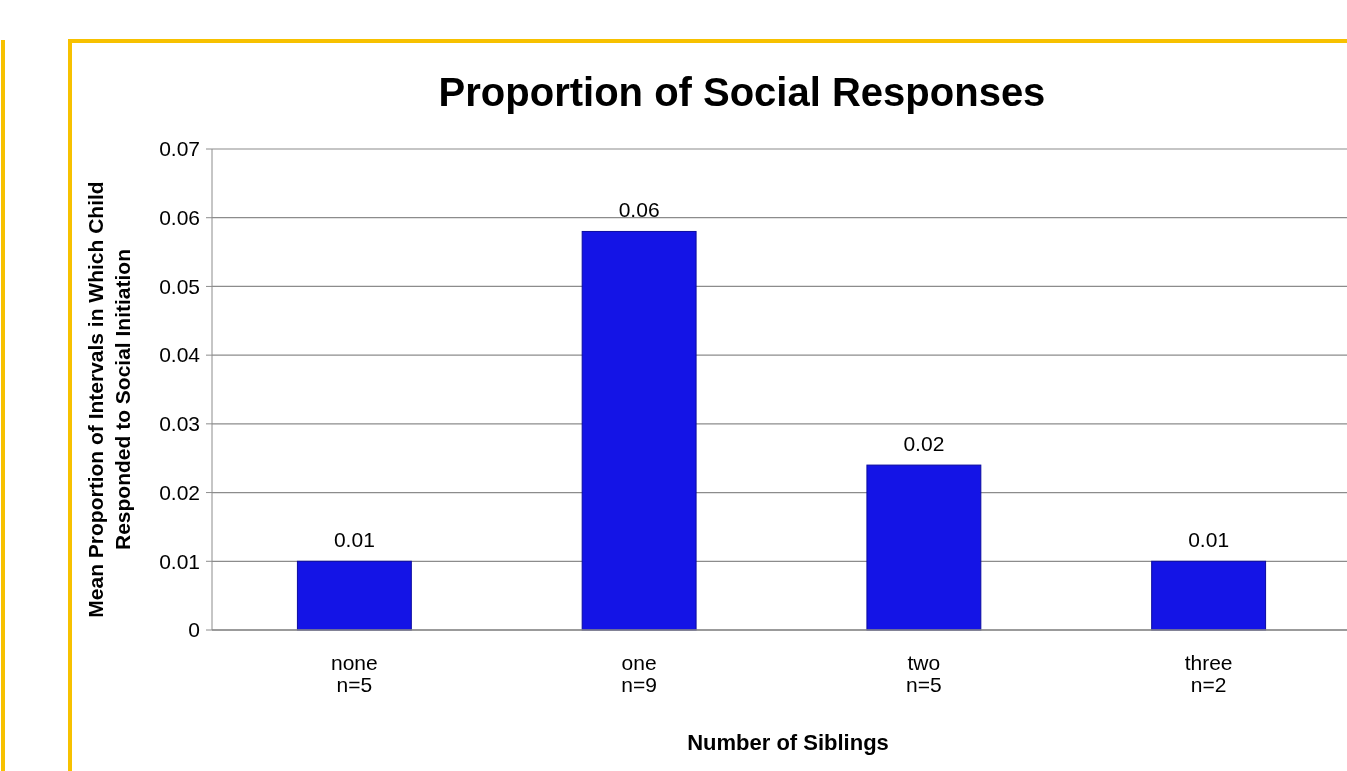 The height and width of the screenshot is (771, 1347). What do you see at coordinates (179, 561) in the screenshot?
I see `y-tick-label: 0.01` at bounding box center [179, 561].